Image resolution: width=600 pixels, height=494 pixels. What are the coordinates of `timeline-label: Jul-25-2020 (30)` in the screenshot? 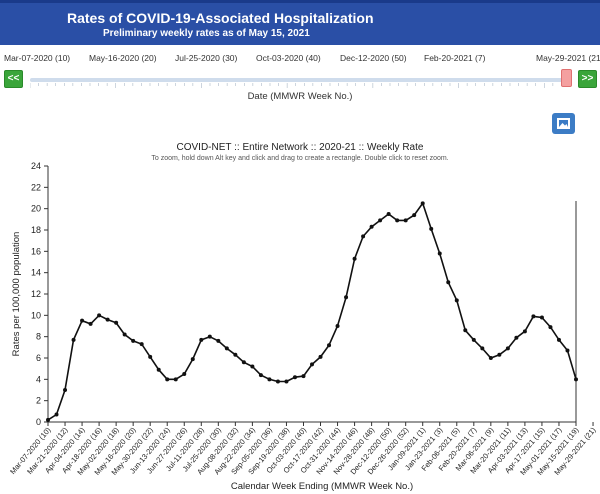 It's located at (206, 58).